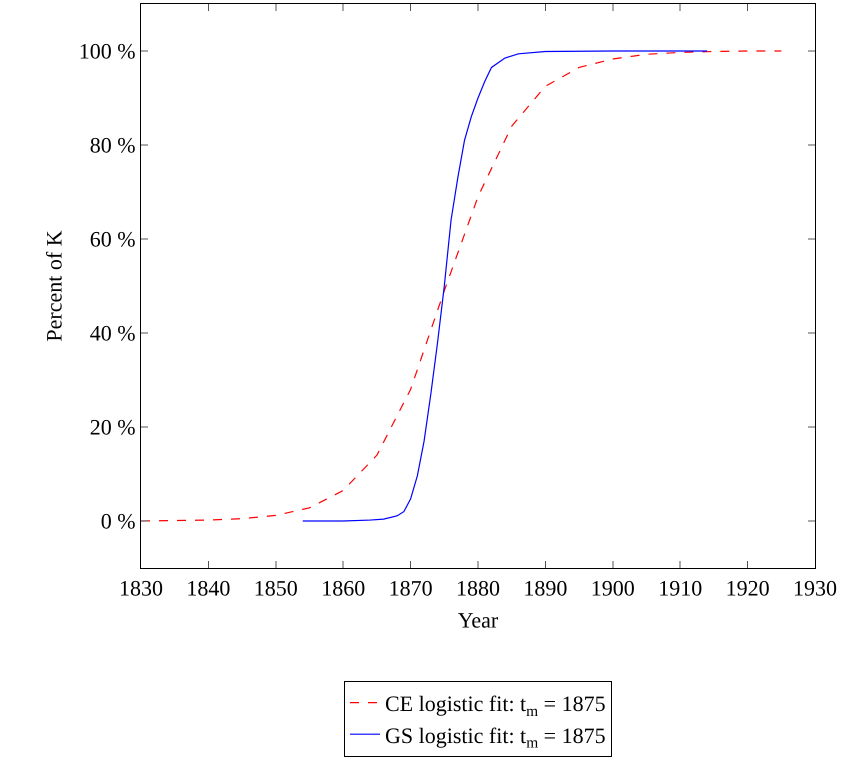  I want to click on y-tick-label: 100 %, so click(107, 51).